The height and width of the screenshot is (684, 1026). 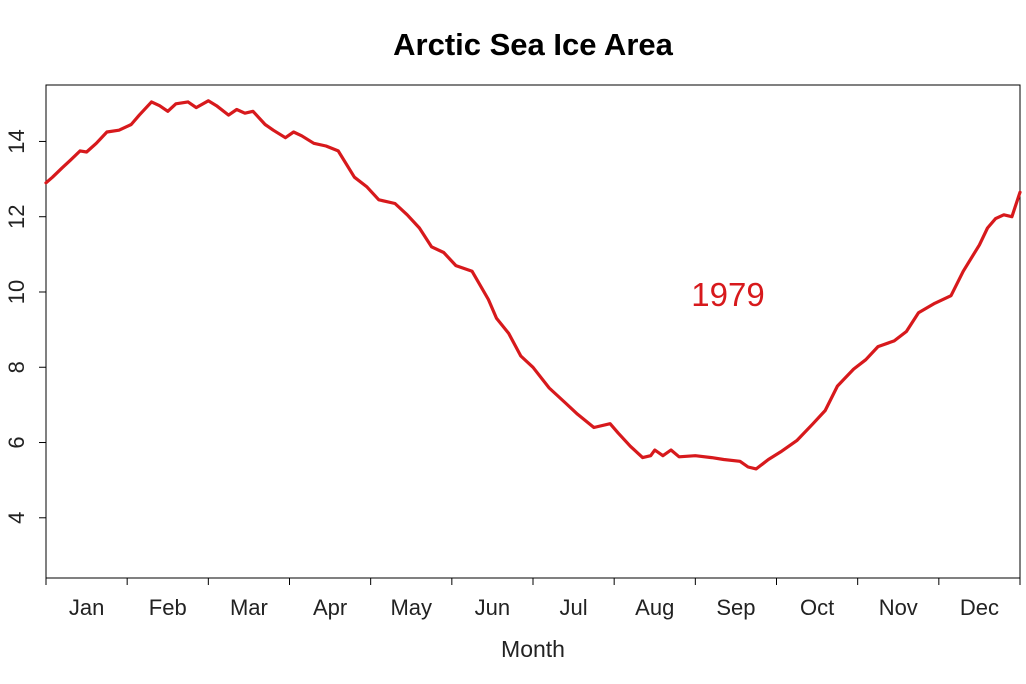 I want to click on x-tick-label: May, so click(x=411, y=607).